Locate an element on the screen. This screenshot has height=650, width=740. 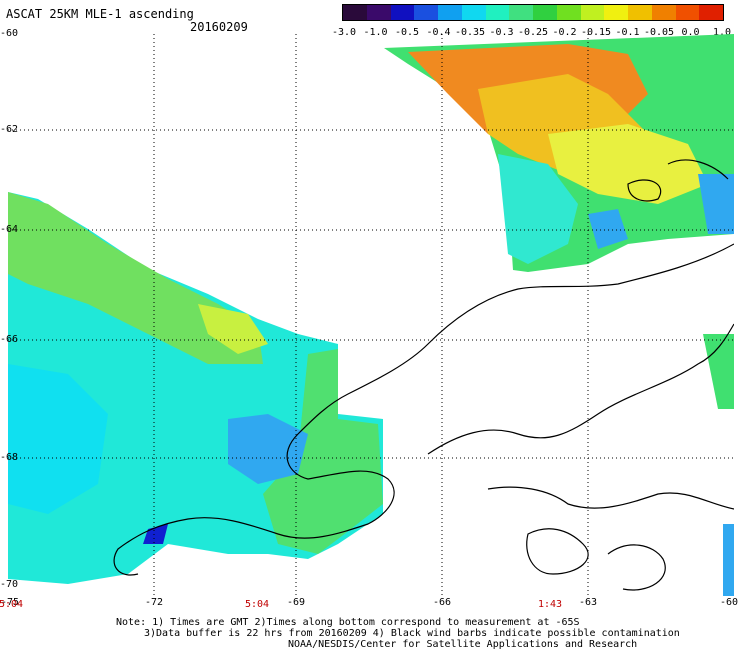
colorbar-label: -0.05 is located at coordinates (659, 32).